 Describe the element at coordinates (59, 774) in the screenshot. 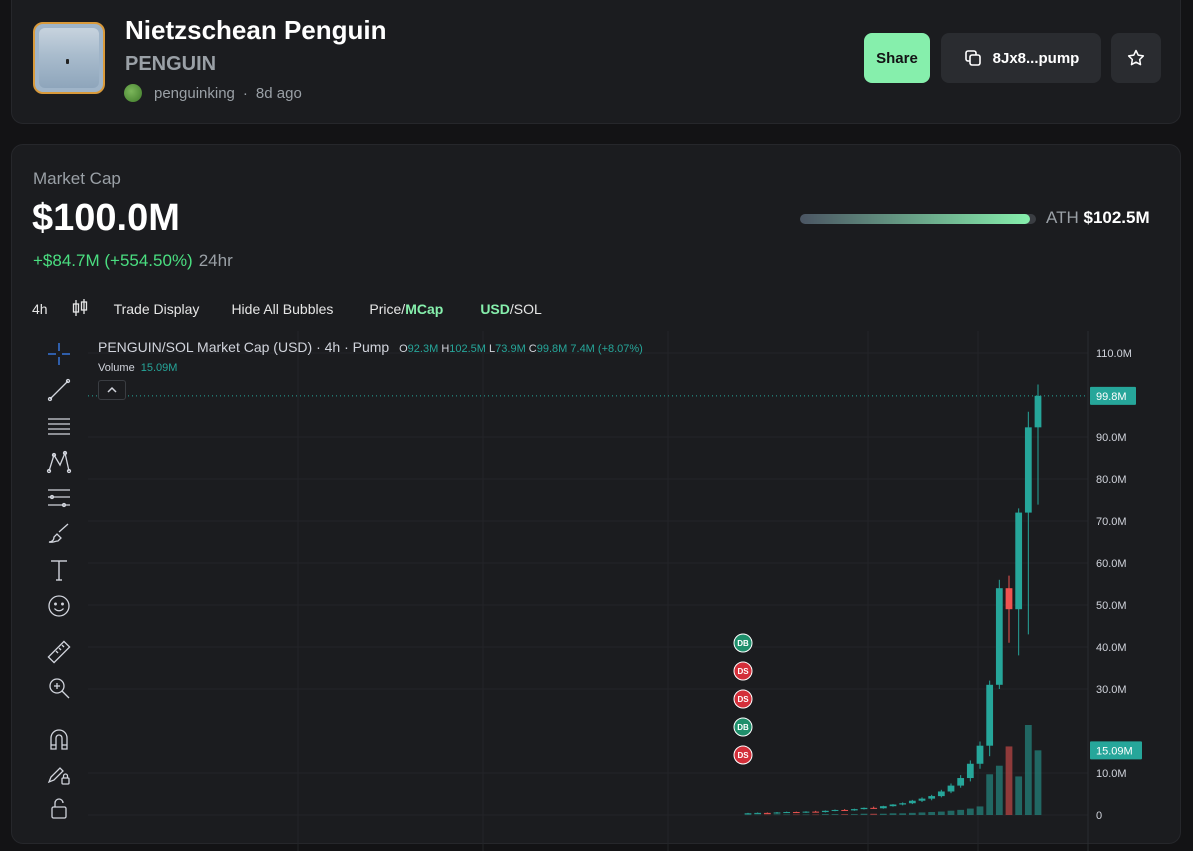

I see `lock-drawing-icon` at that location.